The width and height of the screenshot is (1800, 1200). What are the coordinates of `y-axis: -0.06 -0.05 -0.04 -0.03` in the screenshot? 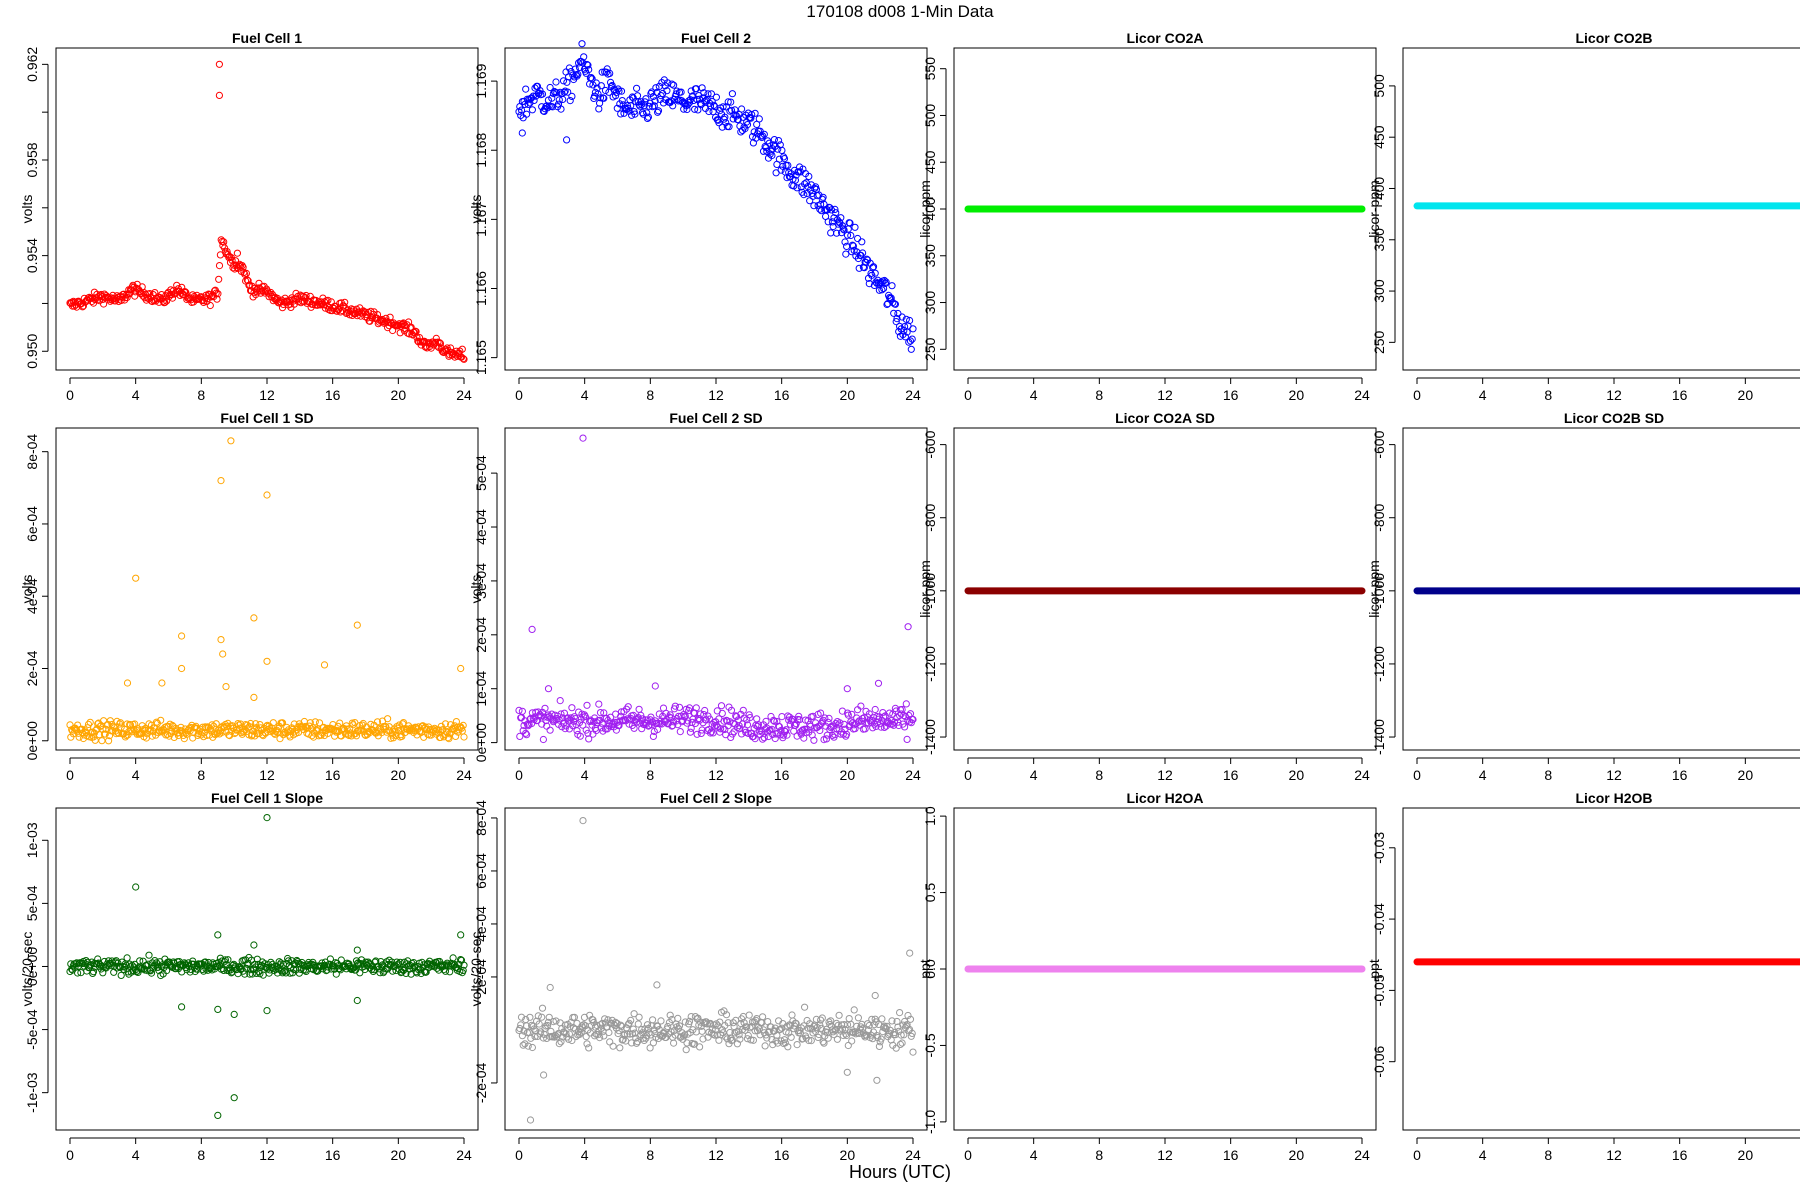 It's located at (1383, 955).